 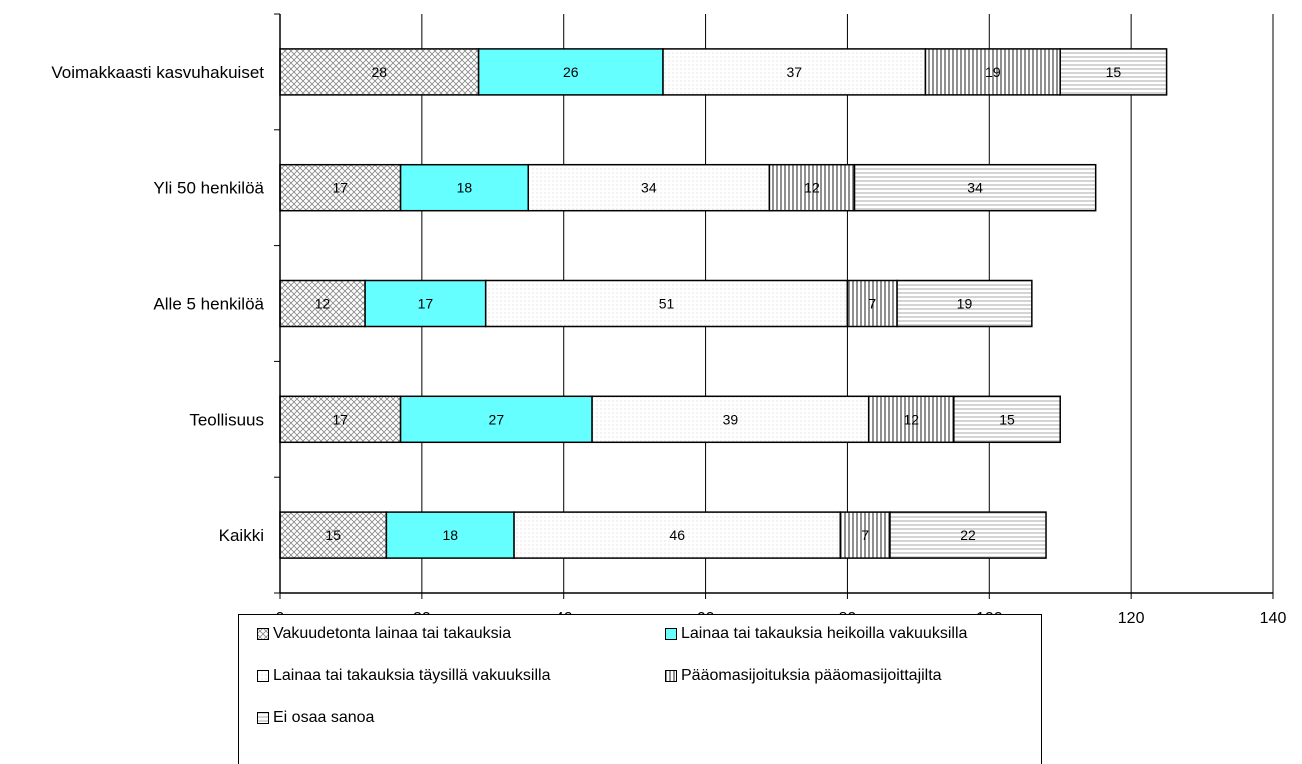 I want to click on legend-item: Pääomasijoituksia pääomasijoittajilta, so click(x=803, y=676).